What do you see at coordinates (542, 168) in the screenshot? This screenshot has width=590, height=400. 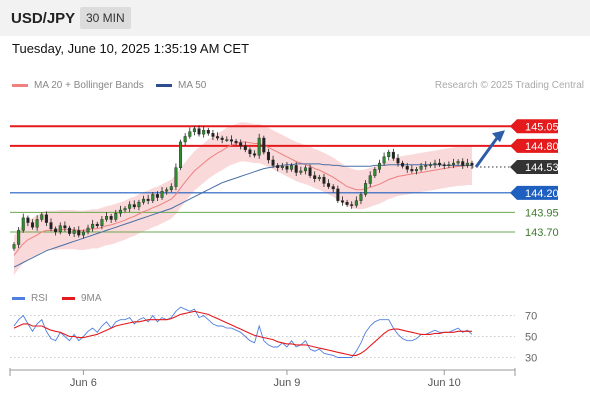 I see `current-price-tag-text: 144.53` at bounding box center [542, 168].